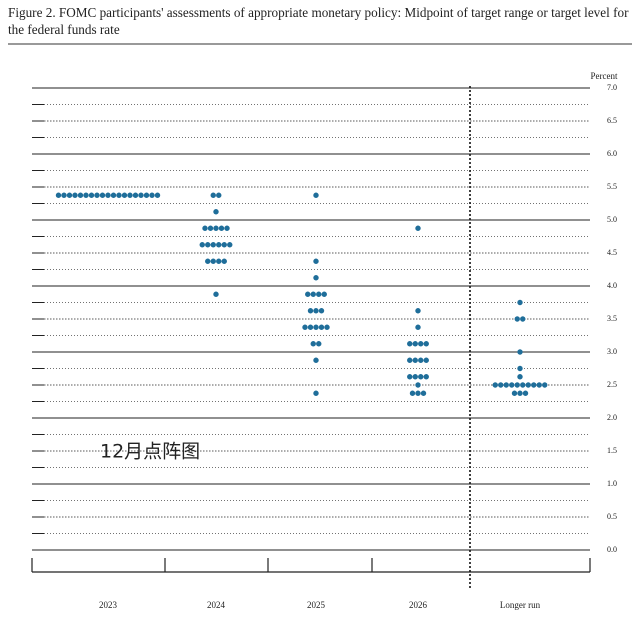  Describe the element at coordinates (108, 605) in the screenshot. I see `x-tick-label: 2023` at that location.